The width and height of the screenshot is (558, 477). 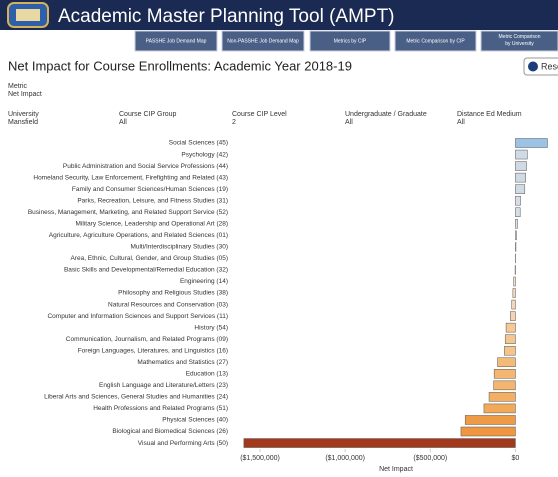 I want to click on header-bar, so click(x=279, y=15).